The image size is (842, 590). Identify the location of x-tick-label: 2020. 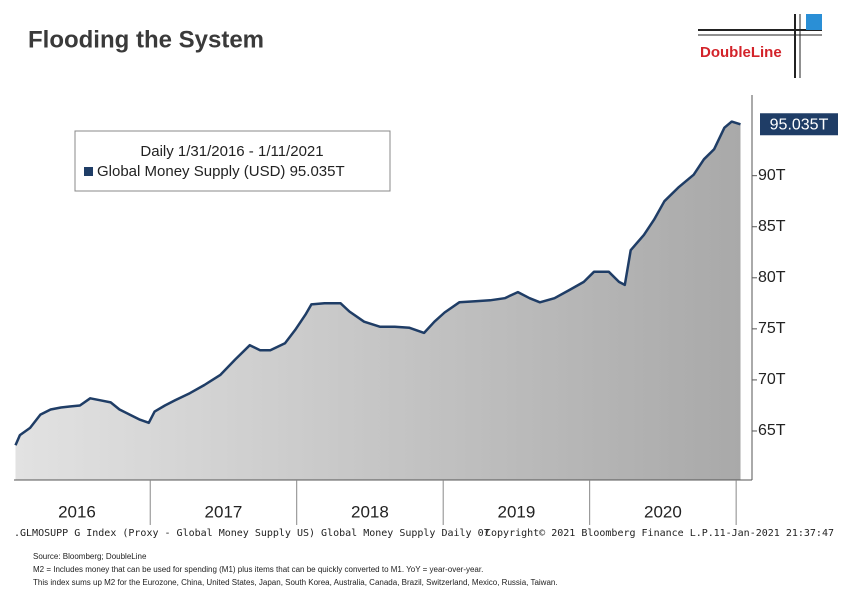
(663, 511).